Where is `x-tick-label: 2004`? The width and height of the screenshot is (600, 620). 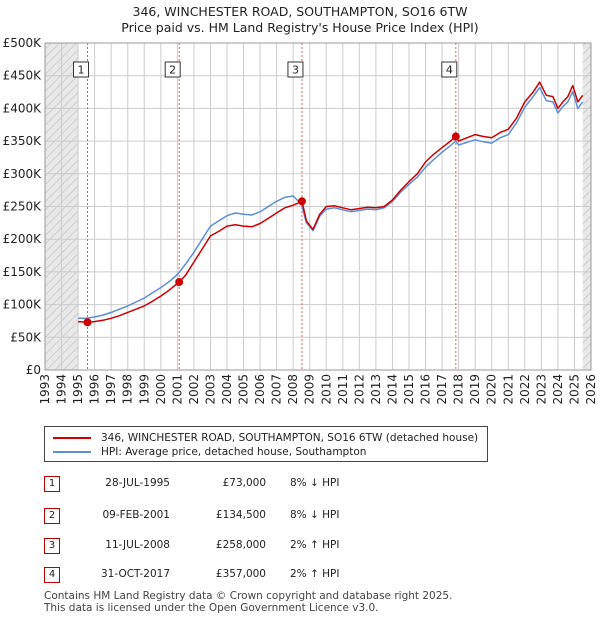
x-tick-label: 2004 is located at coordinates (227, 389).